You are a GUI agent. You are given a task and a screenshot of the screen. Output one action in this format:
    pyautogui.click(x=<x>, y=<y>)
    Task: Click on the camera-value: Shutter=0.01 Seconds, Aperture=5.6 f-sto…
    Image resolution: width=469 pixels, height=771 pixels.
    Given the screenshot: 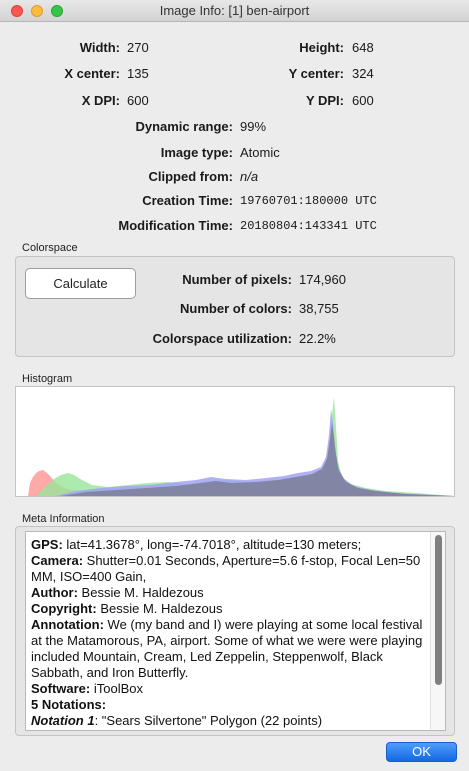 What is the action you would take?
    pyautogui.click(x=225, y=568)
    